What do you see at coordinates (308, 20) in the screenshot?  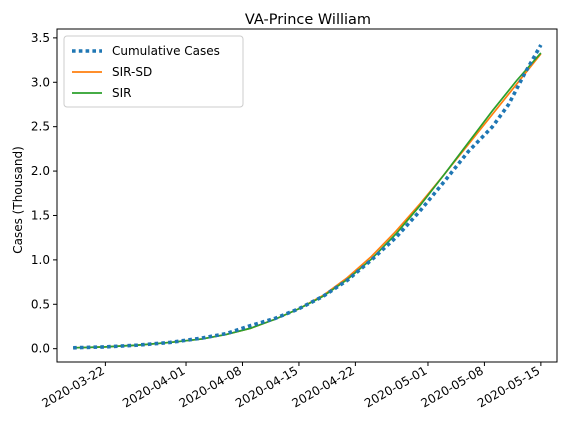 I see `chart-title: VA-Prince William` at bounding box center [308, 20].